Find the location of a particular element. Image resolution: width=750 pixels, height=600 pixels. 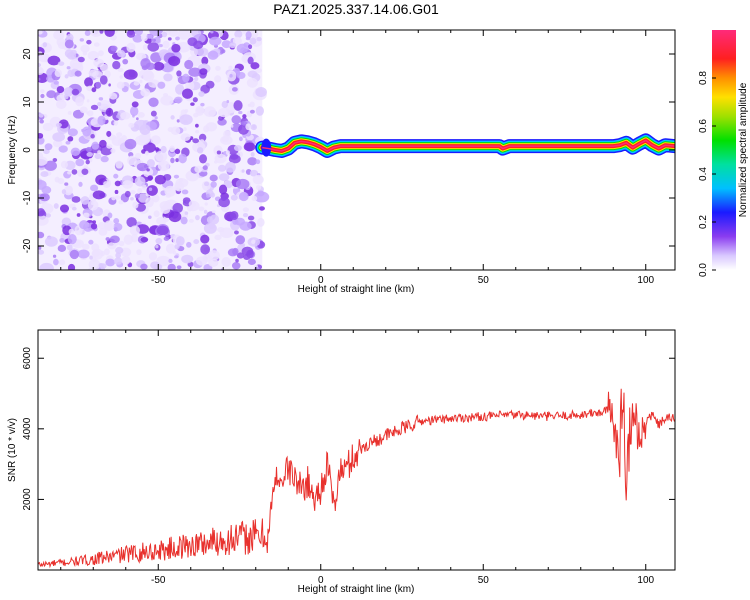

spectrogram-x-tick-label: 50 is located at coordinates (484, 280).